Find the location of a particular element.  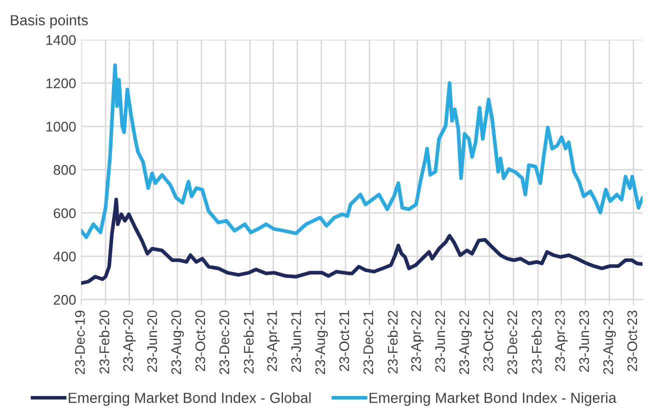

x-tick-label: 23-Jun-21 is located at coordinates (296, 341).